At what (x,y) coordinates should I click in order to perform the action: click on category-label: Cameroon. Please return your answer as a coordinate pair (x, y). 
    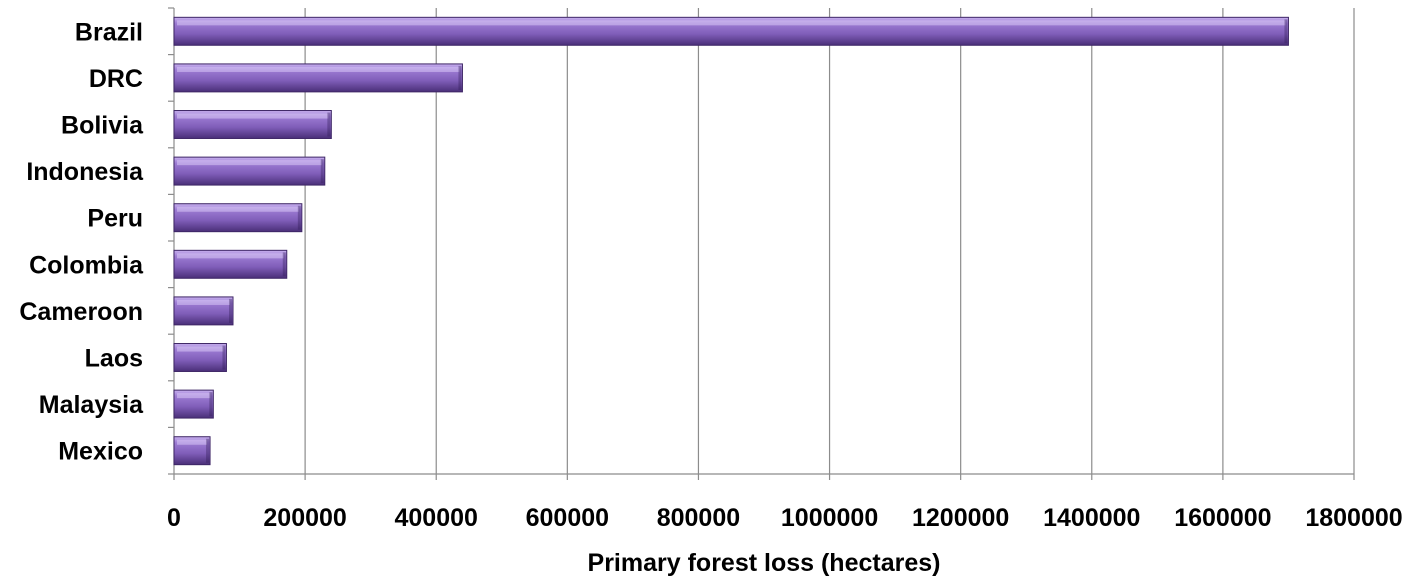
    Looking at the image, I should click on (81, 312).